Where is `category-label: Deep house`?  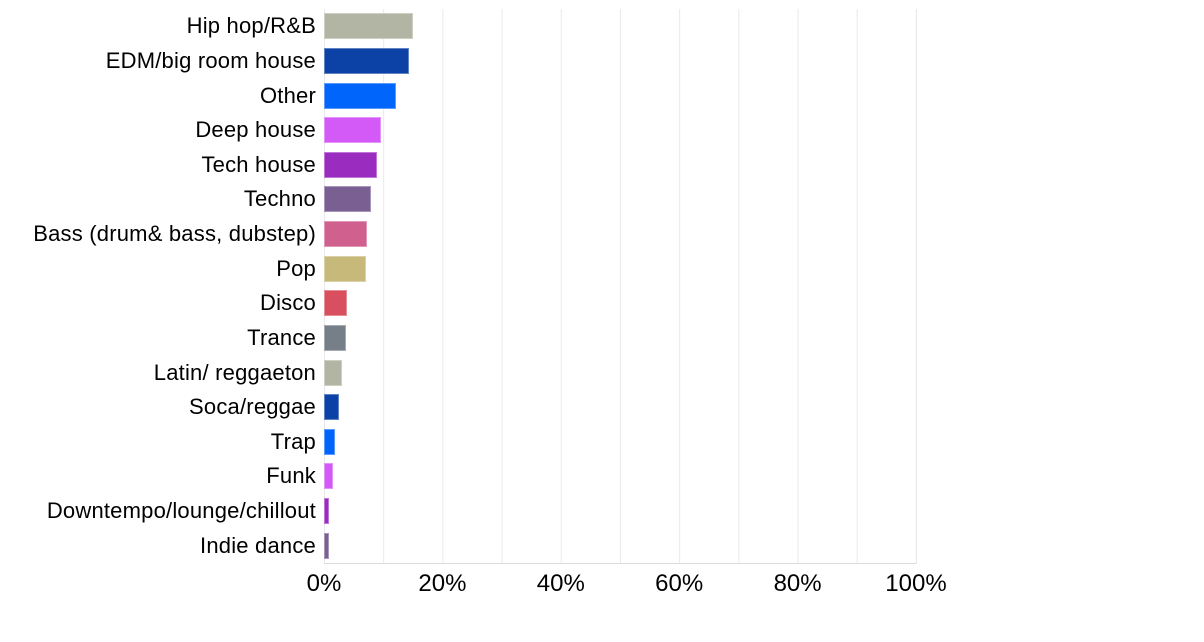
category-label: Deep house is located at coordinates (255, 130).